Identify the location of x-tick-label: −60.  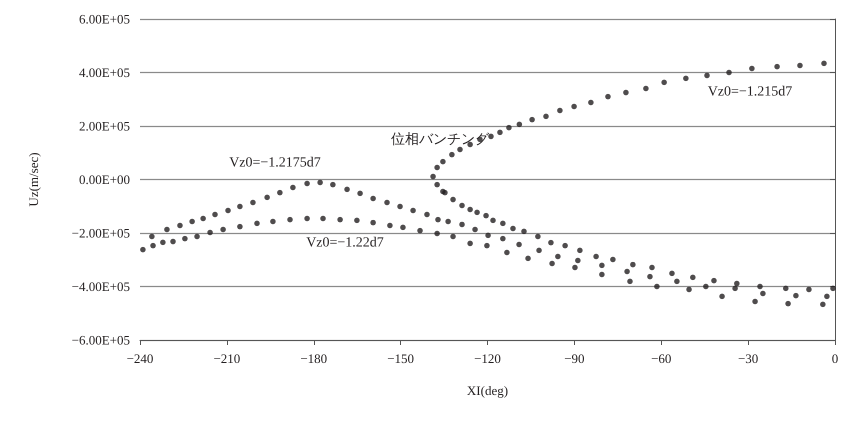
(661, 358).